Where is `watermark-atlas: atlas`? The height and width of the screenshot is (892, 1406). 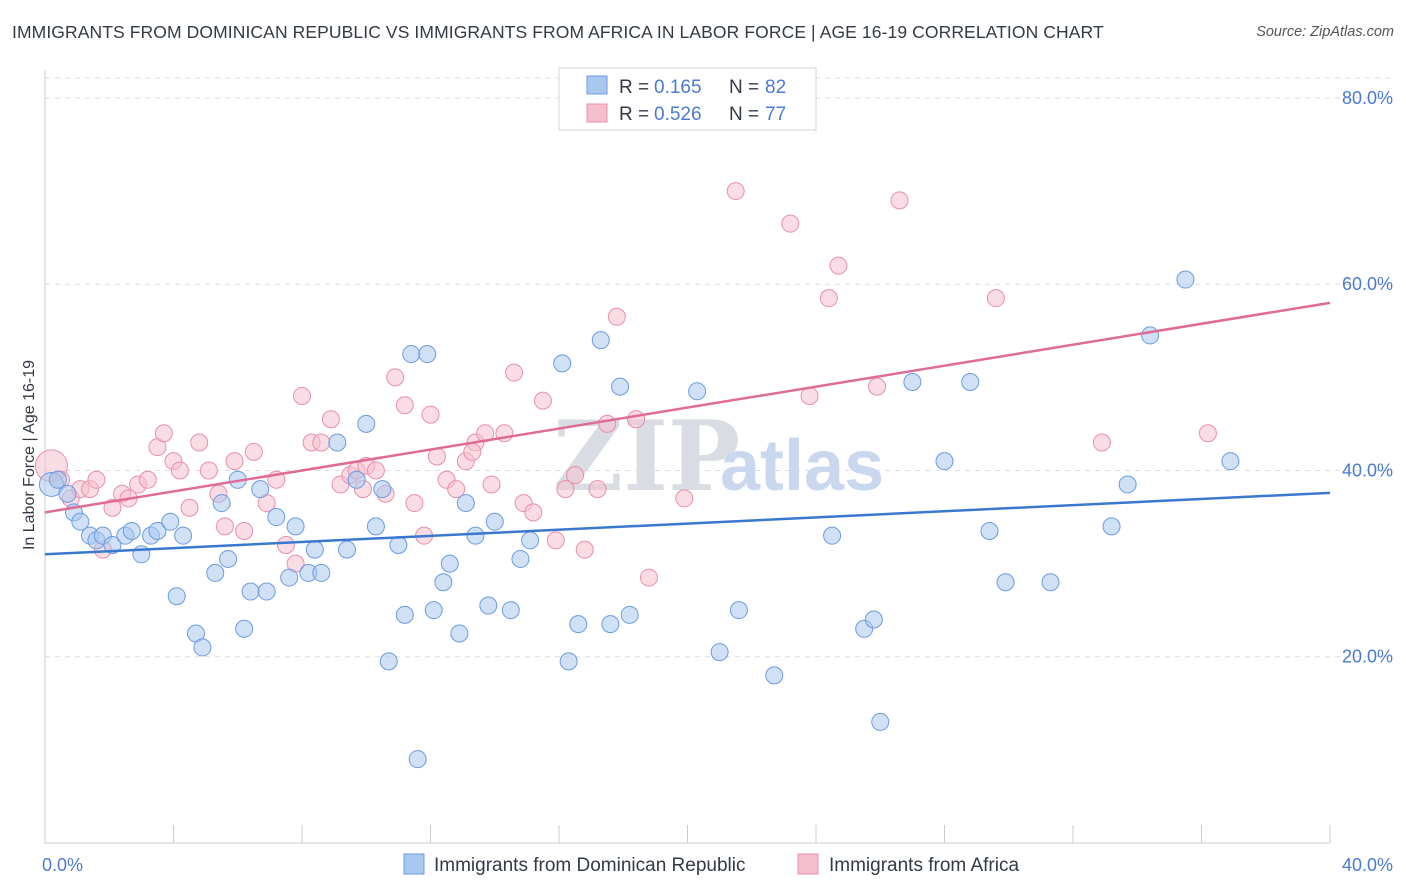
watermark-atlas: atlas is located at coordinates (802, 466).